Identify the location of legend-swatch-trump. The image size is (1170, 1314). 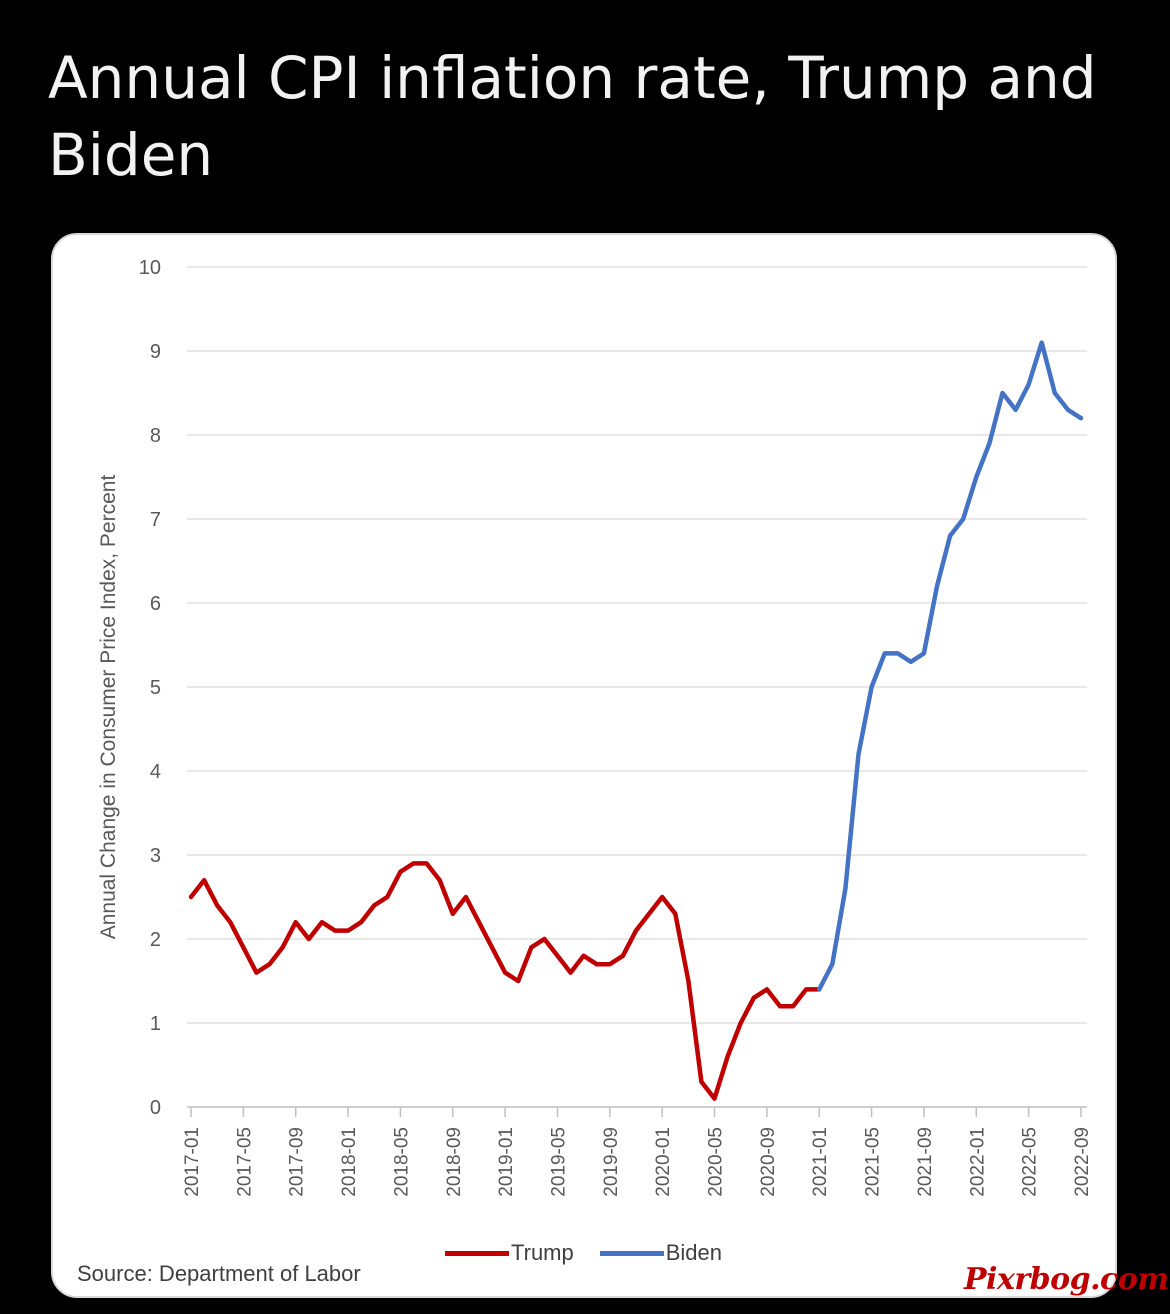
(477, 1253).